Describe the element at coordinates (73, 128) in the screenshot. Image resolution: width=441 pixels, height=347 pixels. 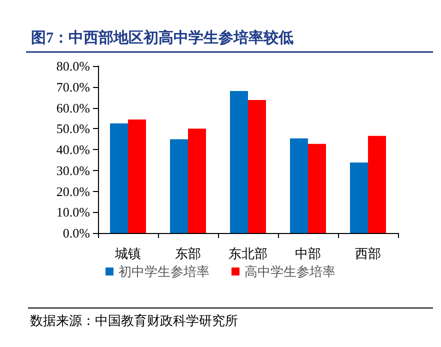
I see `y-tick-label: 50.0%` at that location.